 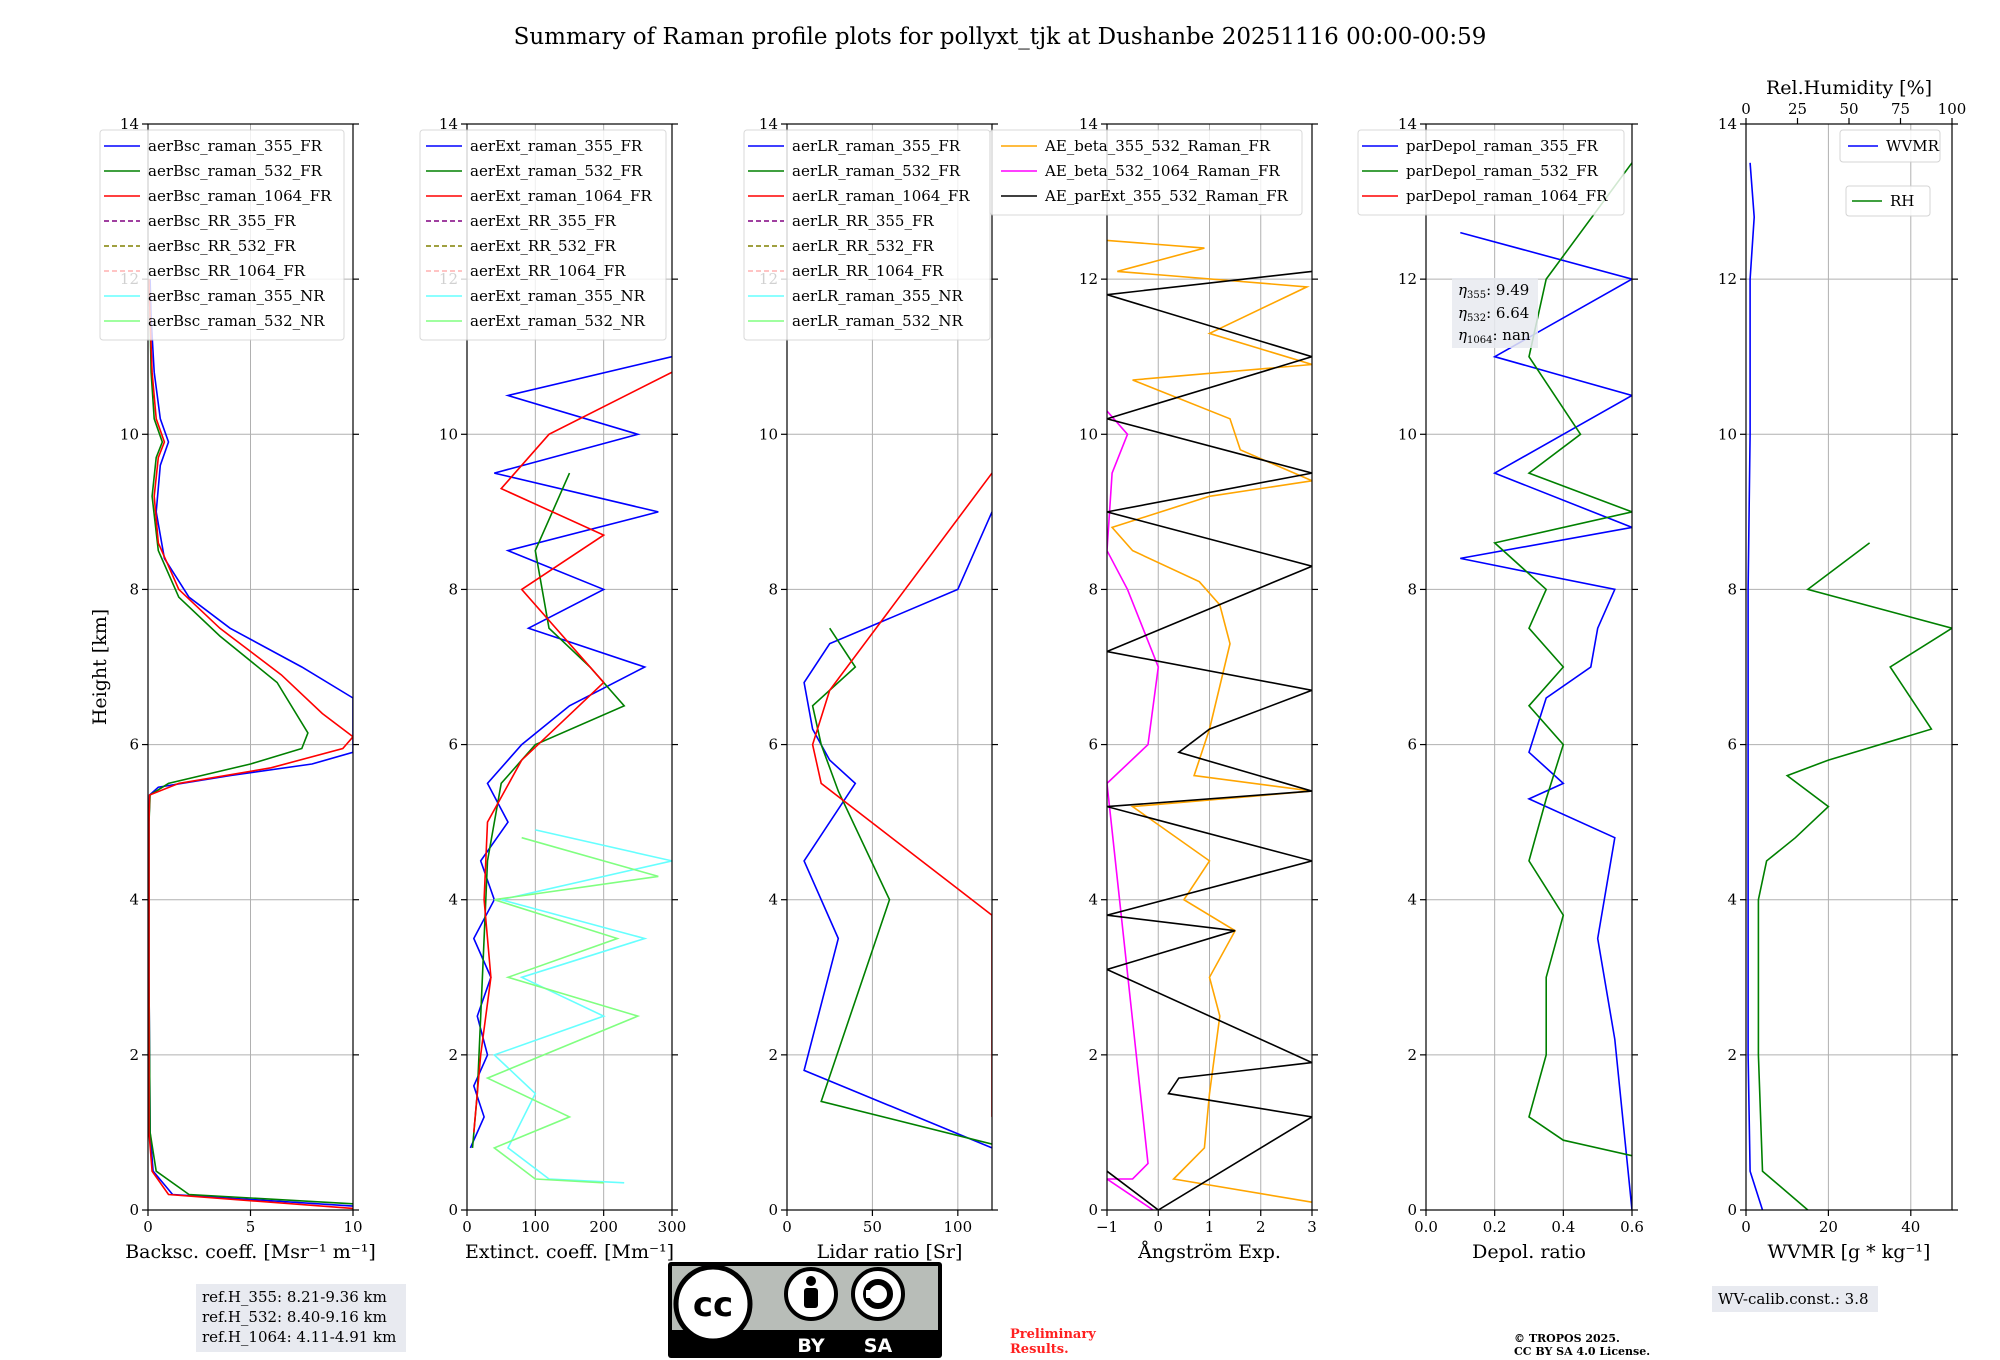 I want to click on x-tick-label: 5, so click(x=251, y=1227).